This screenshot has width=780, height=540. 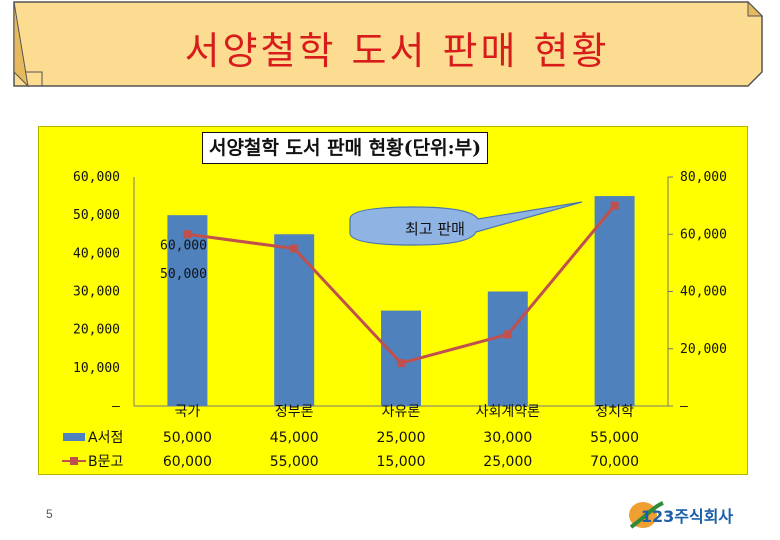 I want to click on page-number: 5, so click(x=49, y=514).